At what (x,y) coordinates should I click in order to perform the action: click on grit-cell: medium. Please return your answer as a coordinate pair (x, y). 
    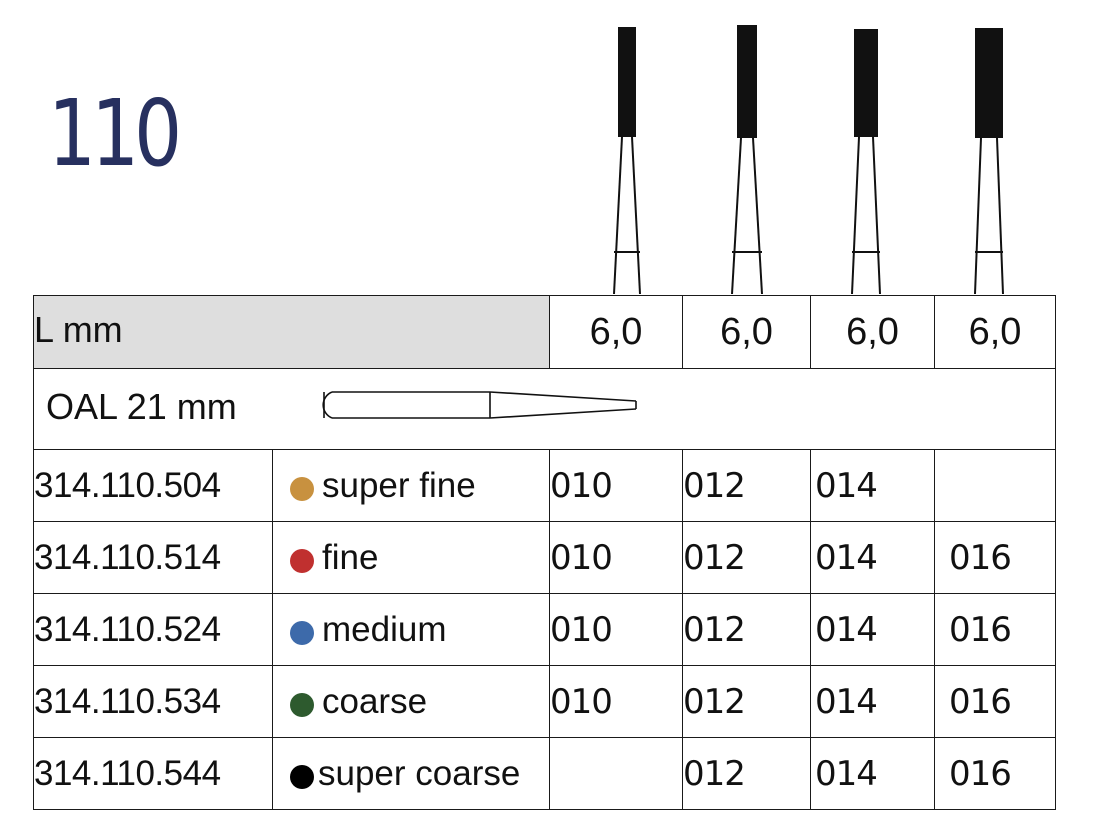
    Looking at the image, I should click on (411, 629).